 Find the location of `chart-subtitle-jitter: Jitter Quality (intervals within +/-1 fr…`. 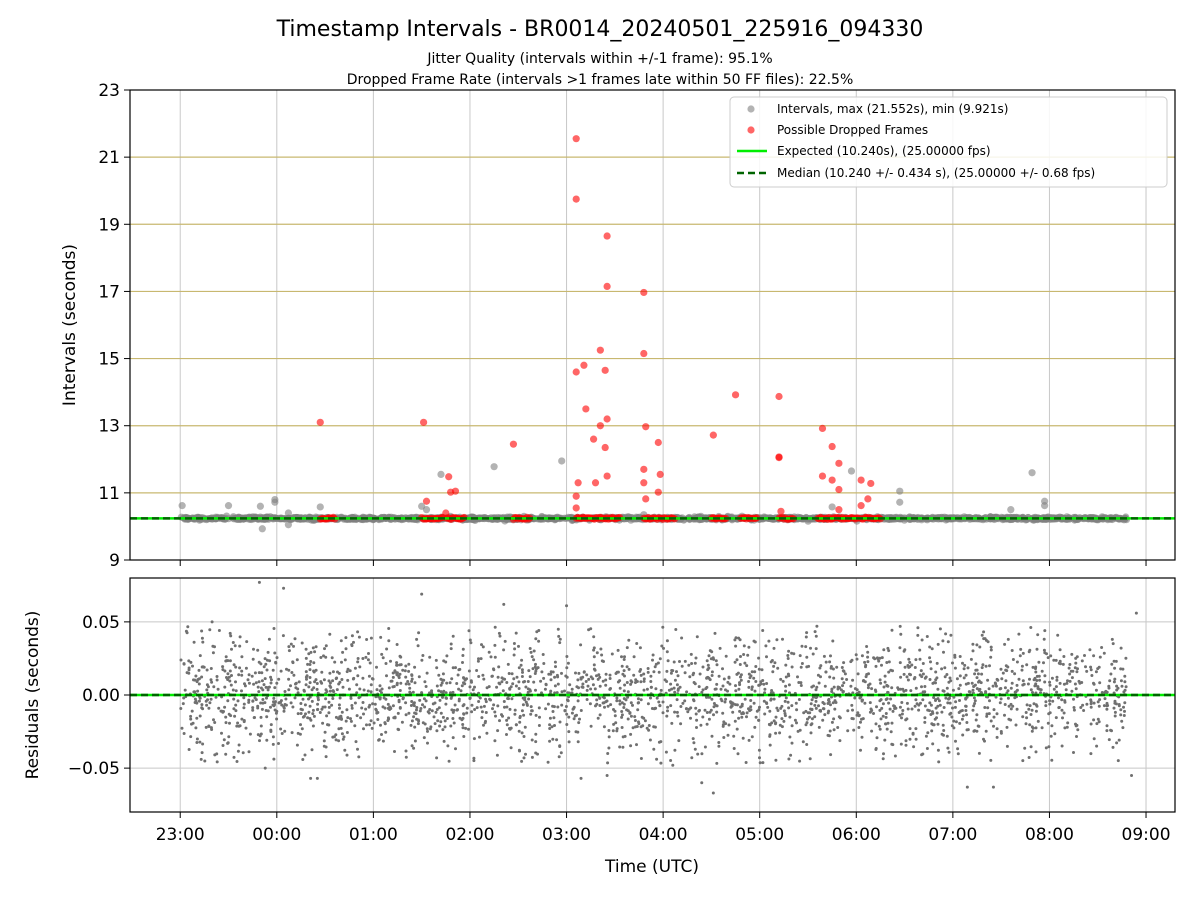

chart-subtitle-jitter: Jitter Quality (intervals within +/-1 fr… is located at coordinates (599, 59).